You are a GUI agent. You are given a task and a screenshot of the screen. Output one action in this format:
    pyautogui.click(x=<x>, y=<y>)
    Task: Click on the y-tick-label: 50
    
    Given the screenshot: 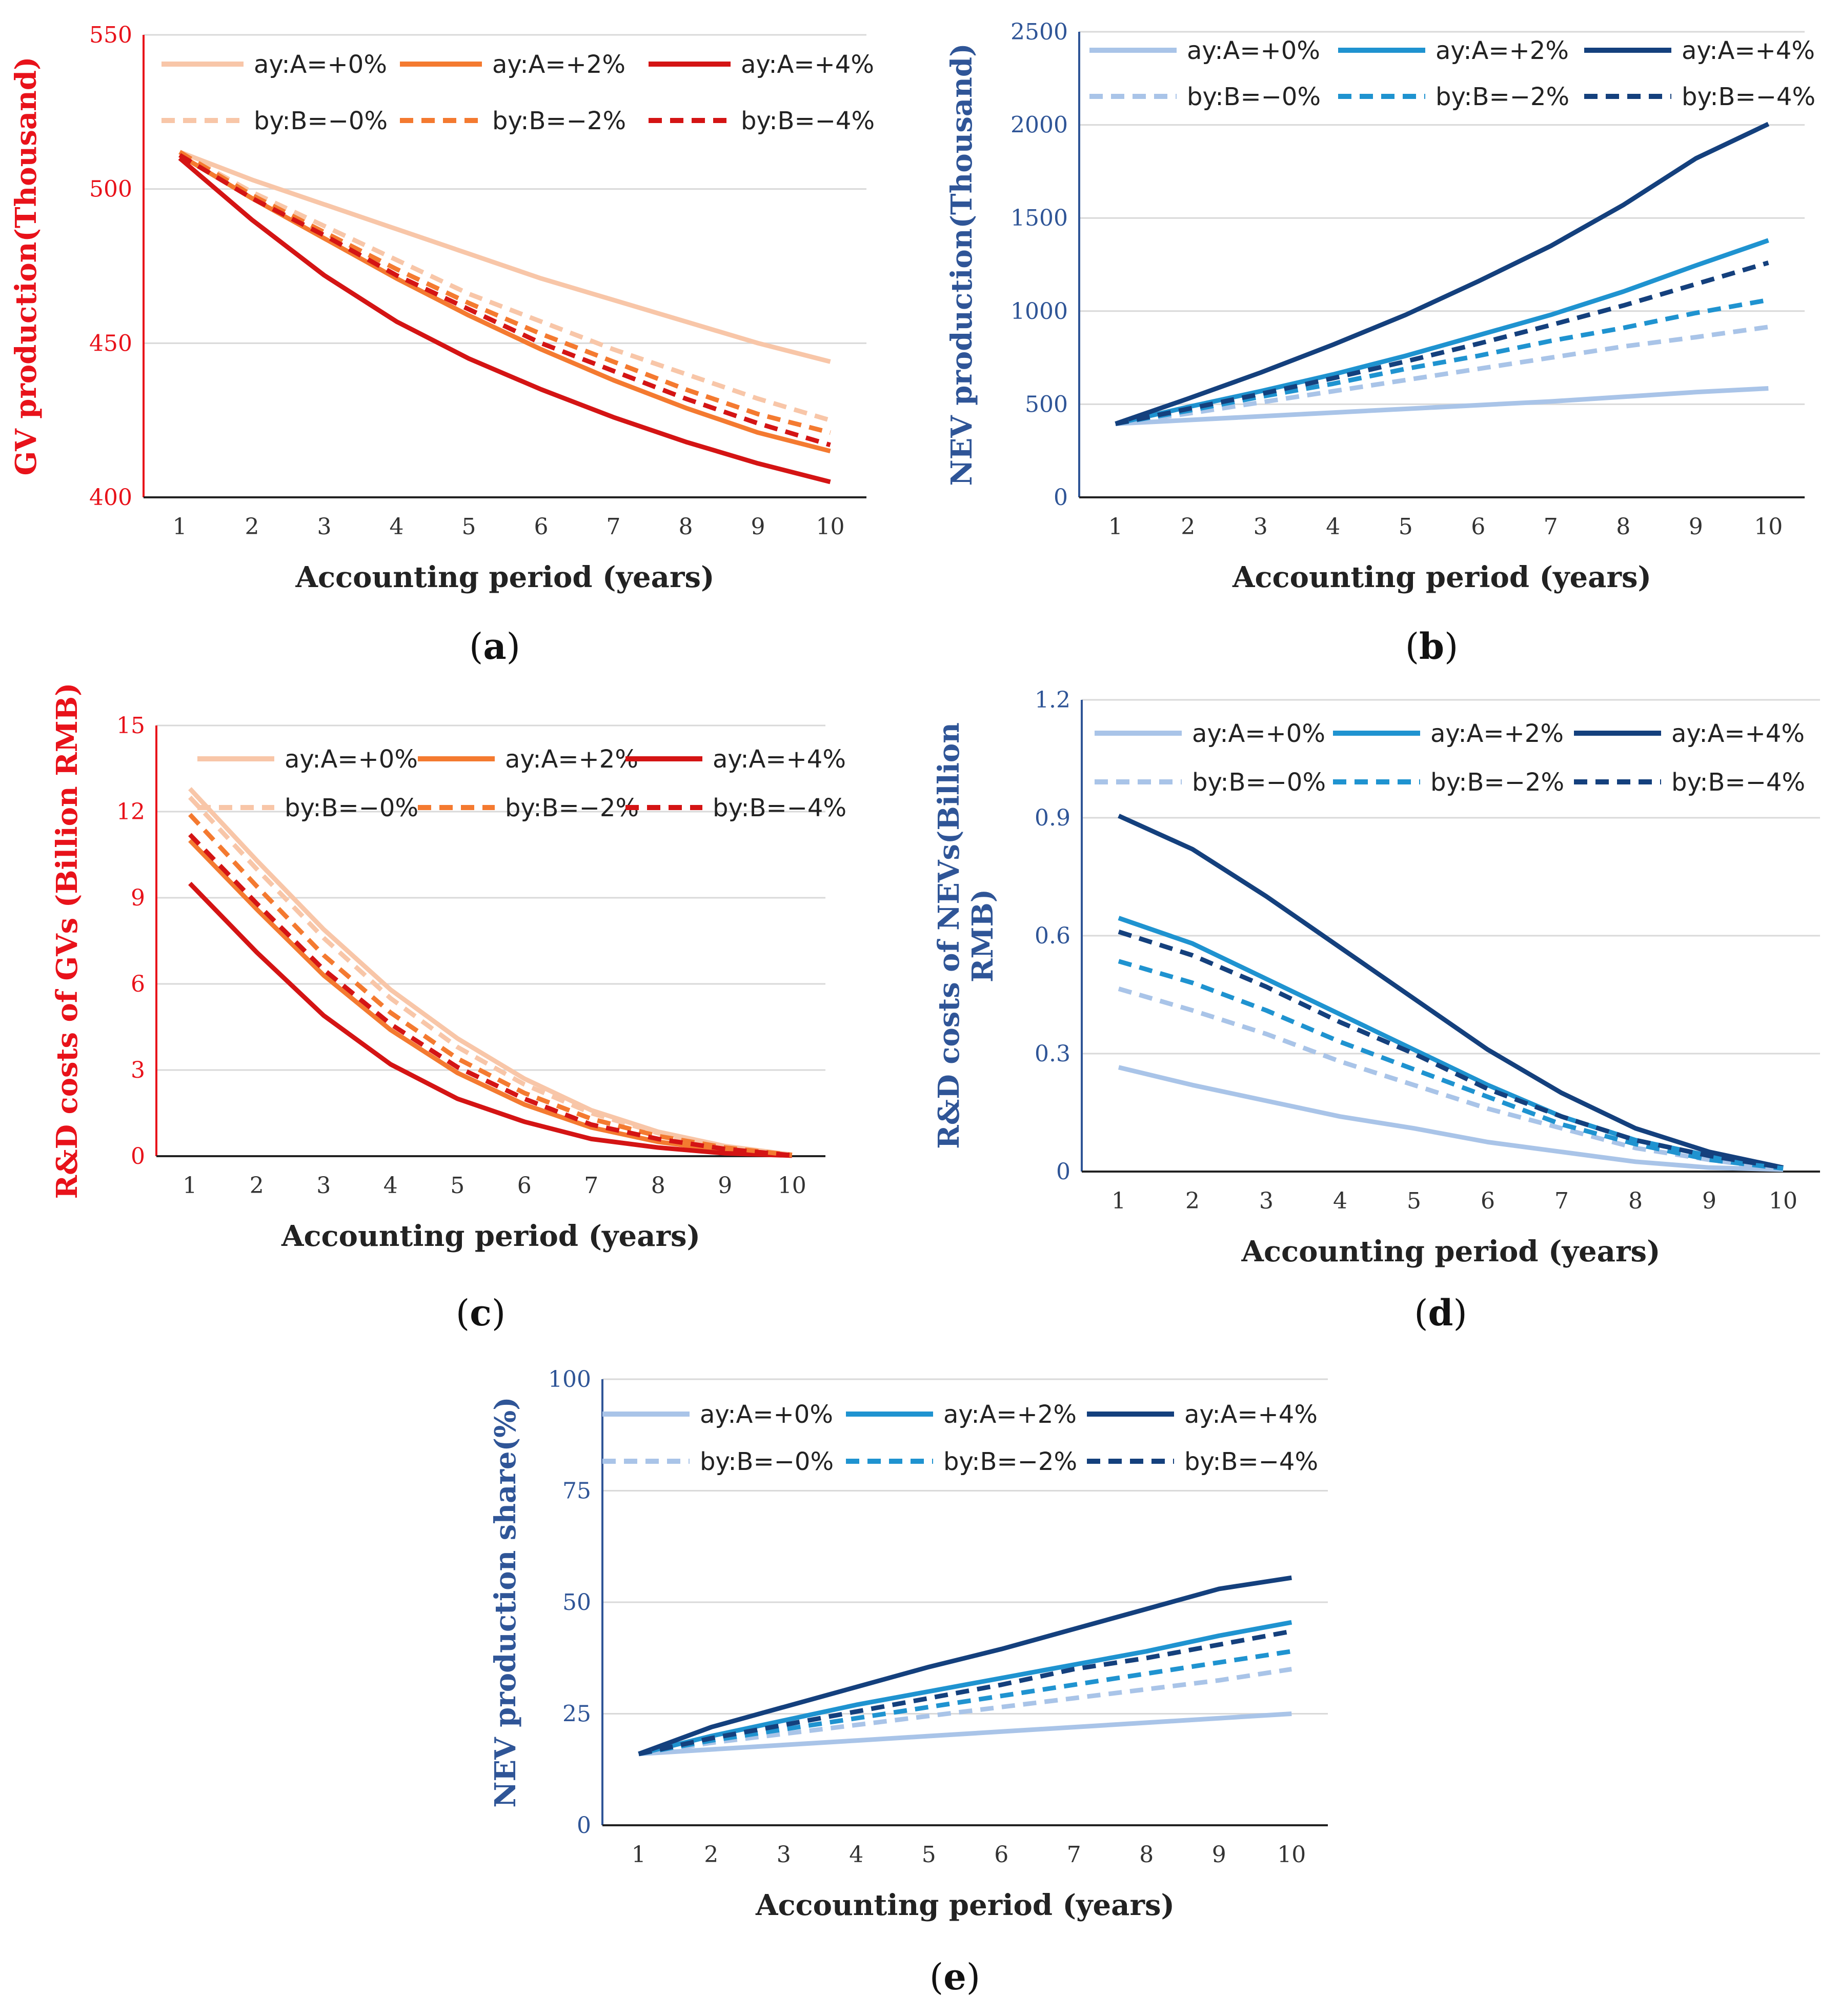 What is the action you would take?
    pyautogui.click(x=576, y=1602)
    